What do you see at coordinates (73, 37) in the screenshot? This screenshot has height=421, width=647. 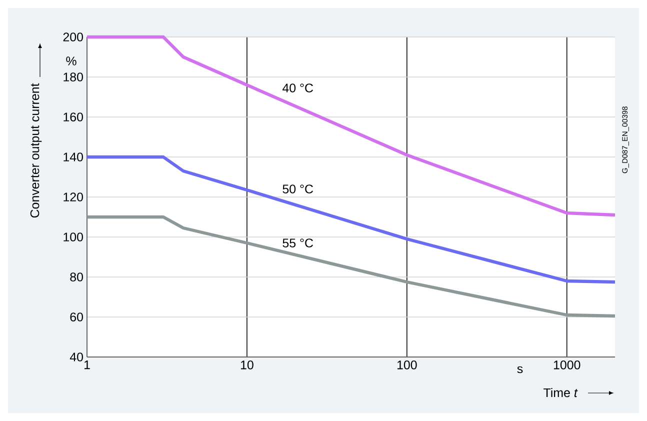 I see `y-tick-label: 200` at bounding box center [73, 37].